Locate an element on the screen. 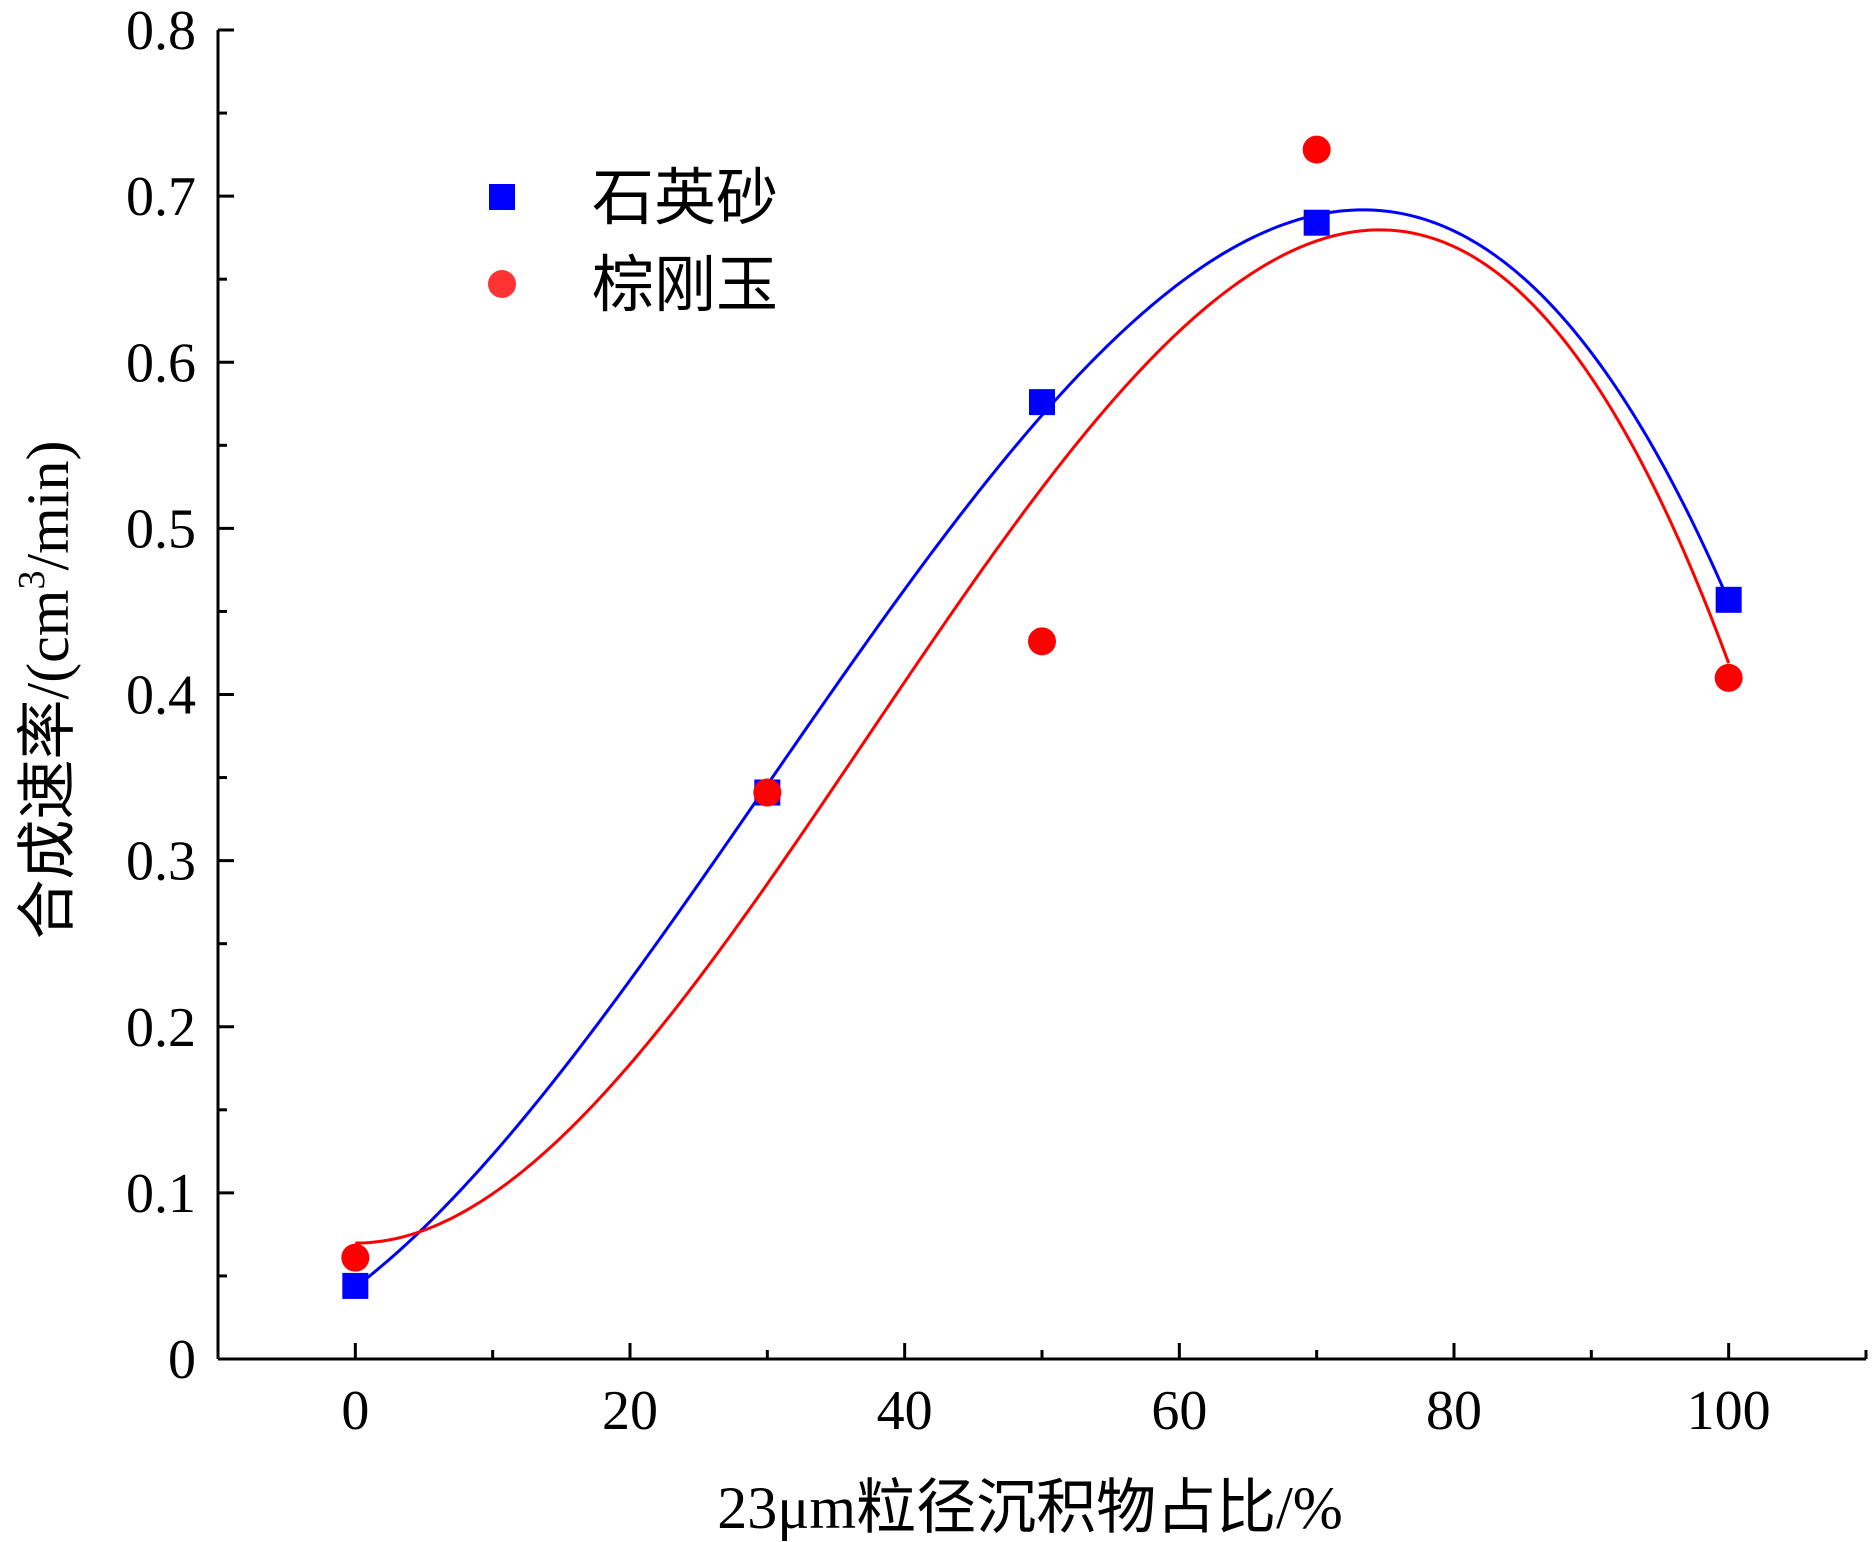 The height and width of the screenshot is (1542, 1874). y-tick-label: 0.5 is located at coordinates (161, 529).